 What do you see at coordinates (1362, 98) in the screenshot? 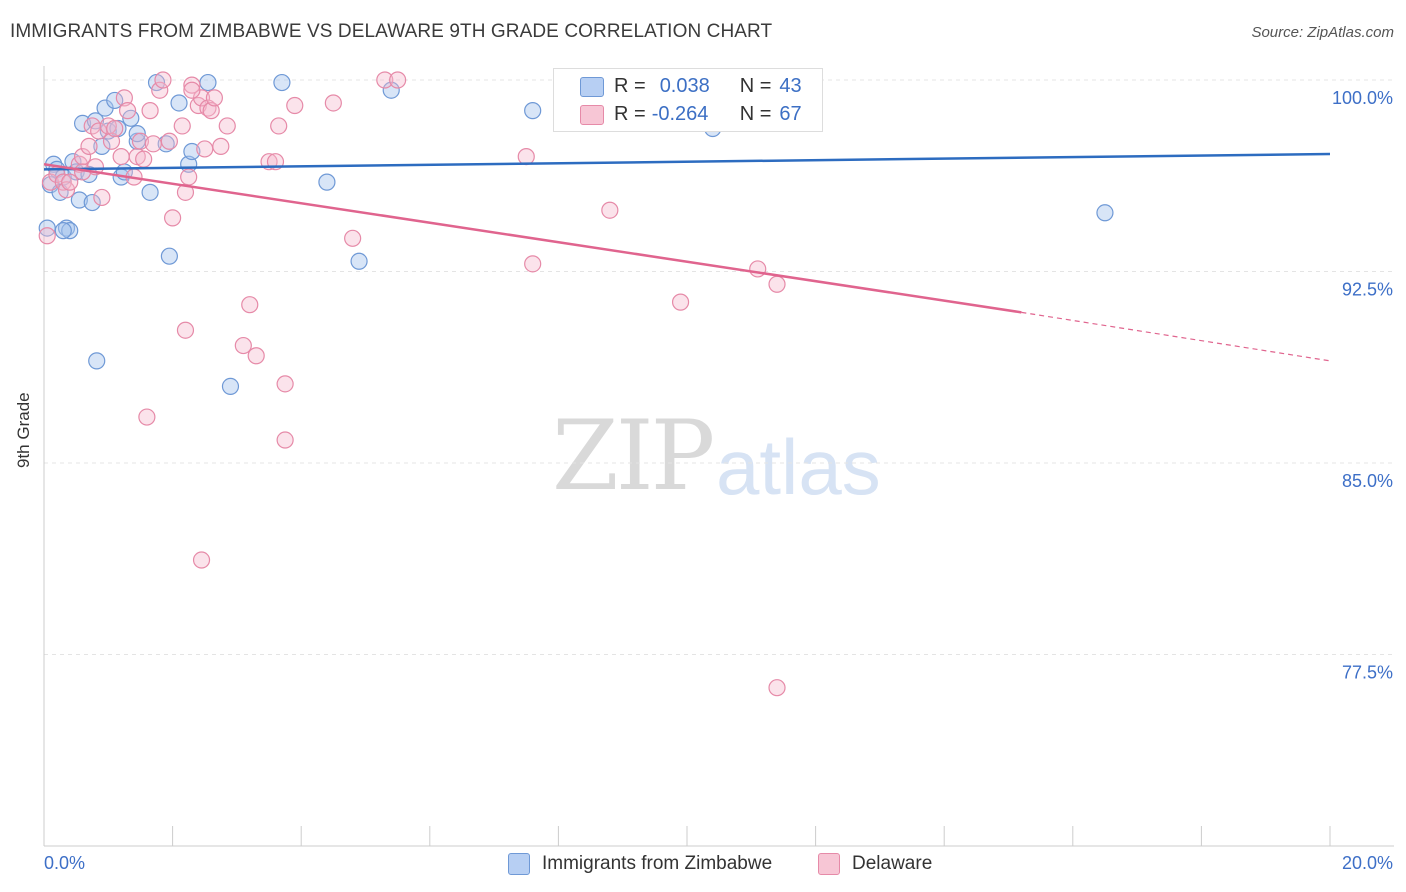
I see `y-tick-label: 100.0%` at bounding box center [1362, 98].